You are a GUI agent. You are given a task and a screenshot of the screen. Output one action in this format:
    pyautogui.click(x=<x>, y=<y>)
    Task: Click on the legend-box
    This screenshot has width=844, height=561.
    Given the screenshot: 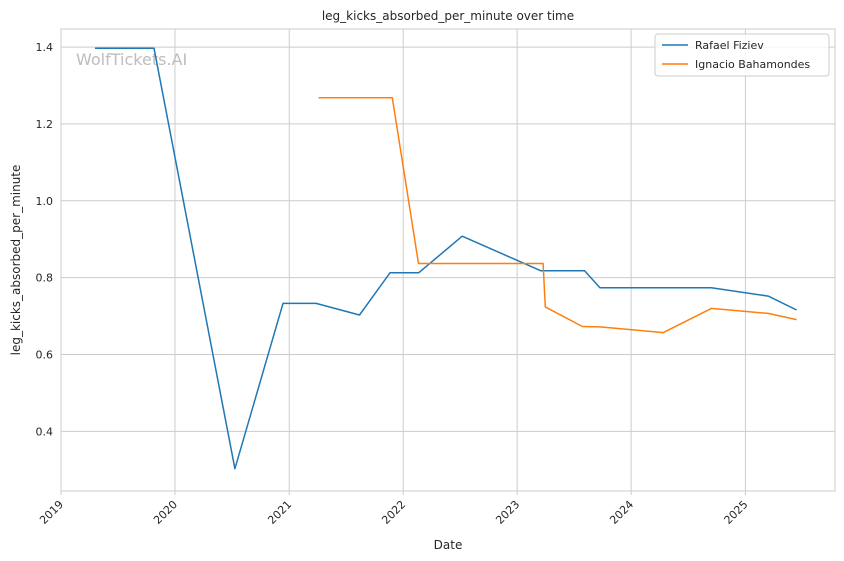 What is the action you would take?
    pyautogui.click(x=742, y=55)
    